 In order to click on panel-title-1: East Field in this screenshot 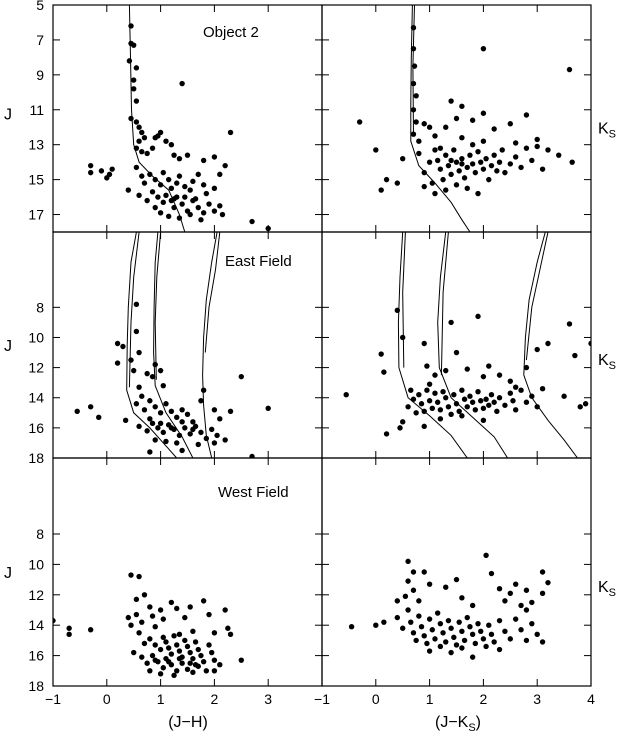, I will do `click(258, 261)`.